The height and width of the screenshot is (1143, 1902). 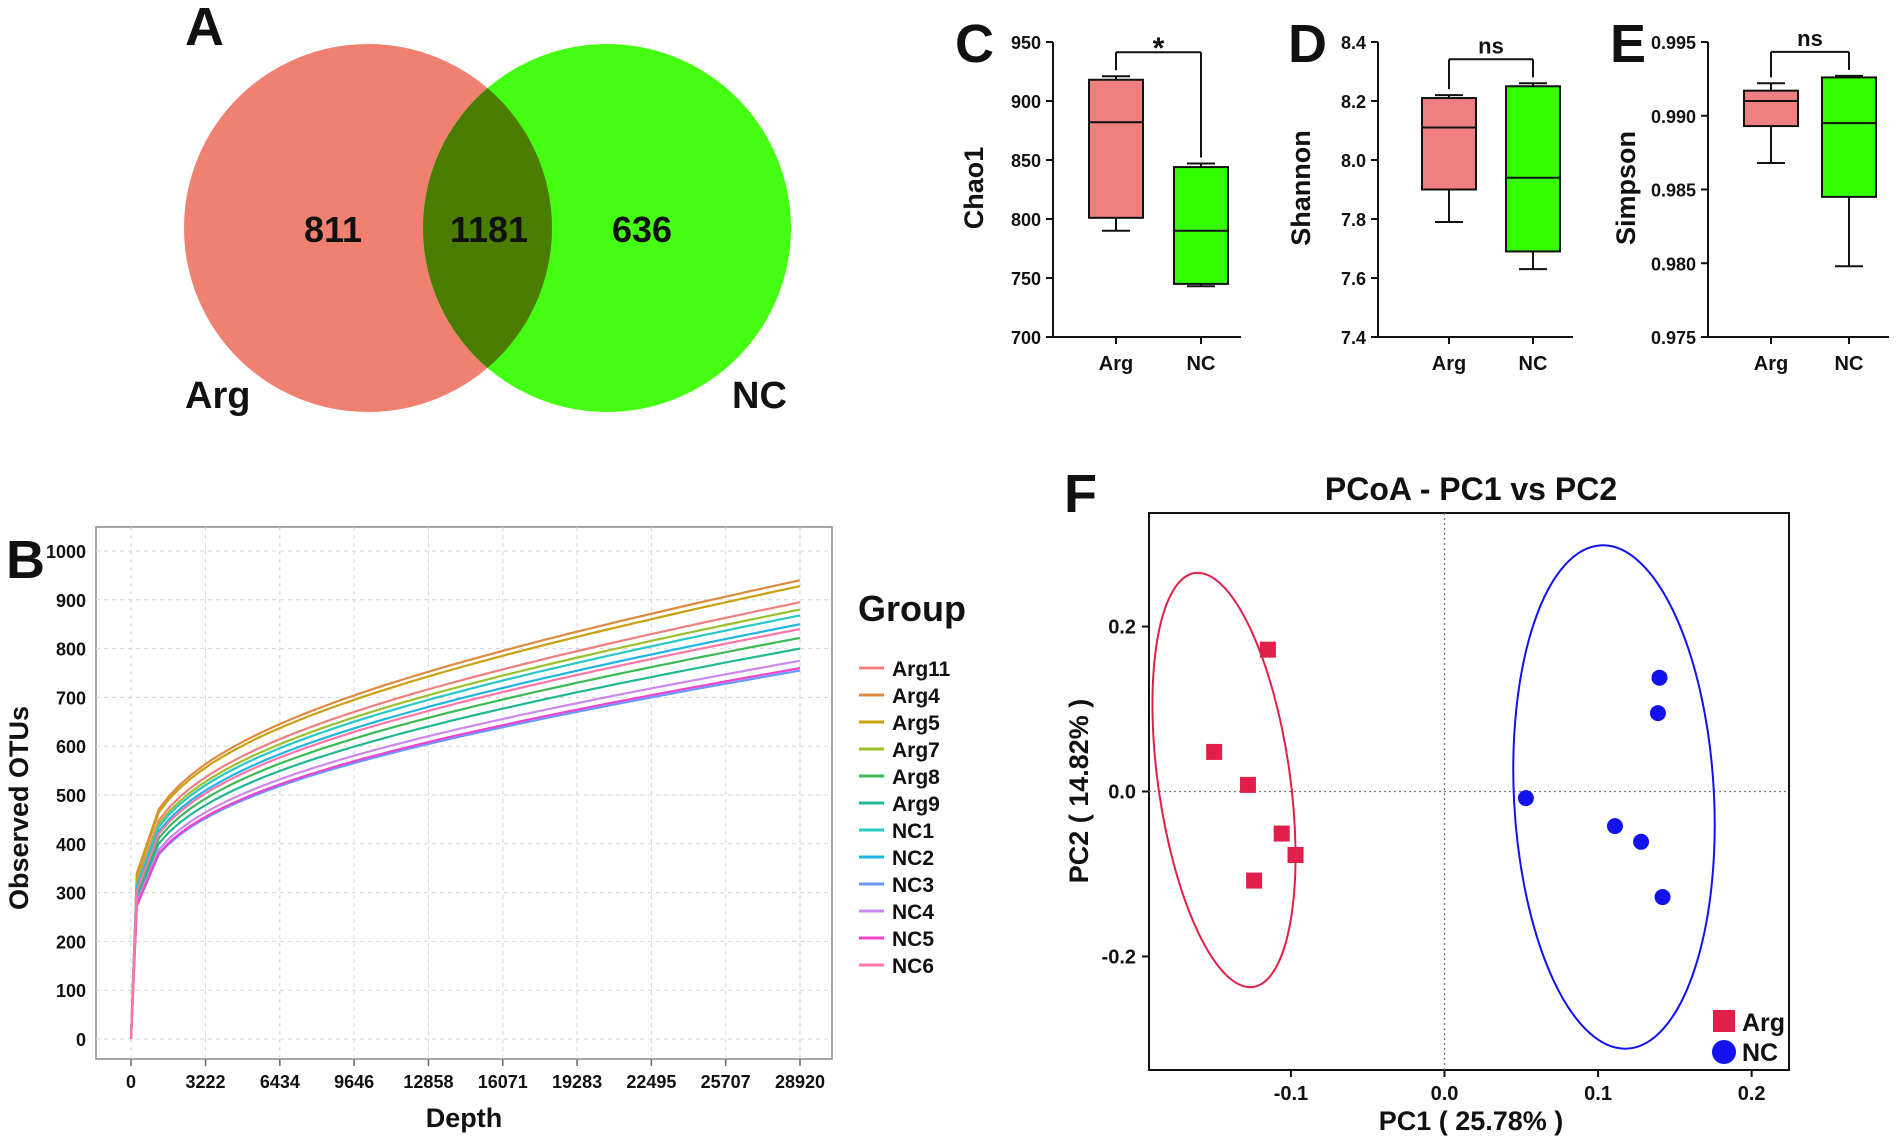 I want to click on chao1-y-axis-title: Chao1, so click(x=974, y=188).